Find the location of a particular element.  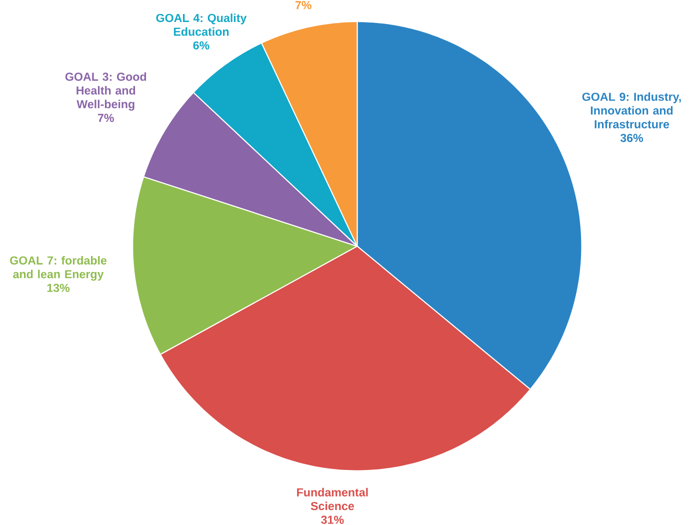

data-label: 36% is located at coordinates (632, 138).